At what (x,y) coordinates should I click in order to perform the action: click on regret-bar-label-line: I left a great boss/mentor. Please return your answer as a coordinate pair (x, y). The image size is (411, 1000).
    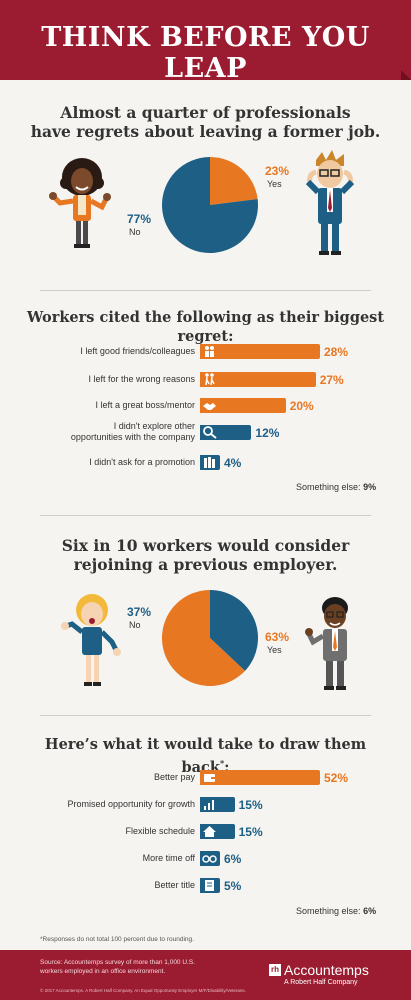
    Looking at the image, I should click on (145, 404).